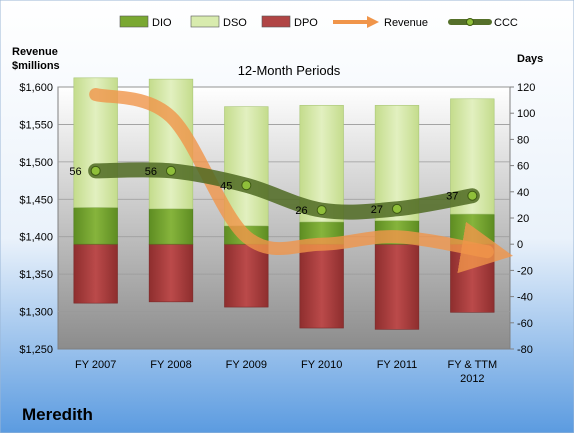 The height and width of the screenshot is (433, 574). I want to click on left-tick-label: $1,500, so click(36, 163).